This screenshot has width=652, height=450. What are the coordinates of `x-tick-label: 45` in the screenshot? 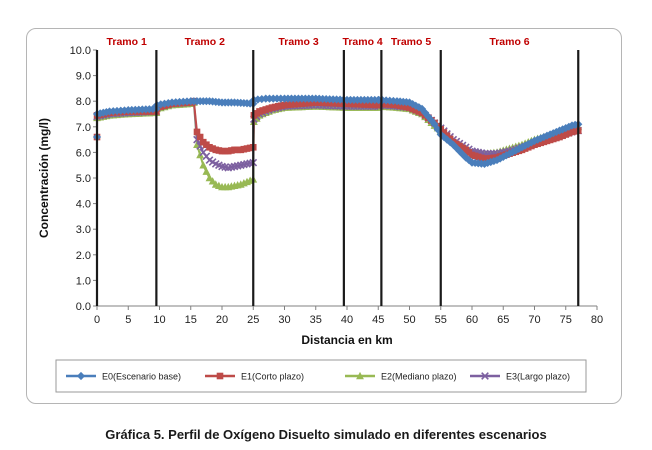 It's located at (378, 320).